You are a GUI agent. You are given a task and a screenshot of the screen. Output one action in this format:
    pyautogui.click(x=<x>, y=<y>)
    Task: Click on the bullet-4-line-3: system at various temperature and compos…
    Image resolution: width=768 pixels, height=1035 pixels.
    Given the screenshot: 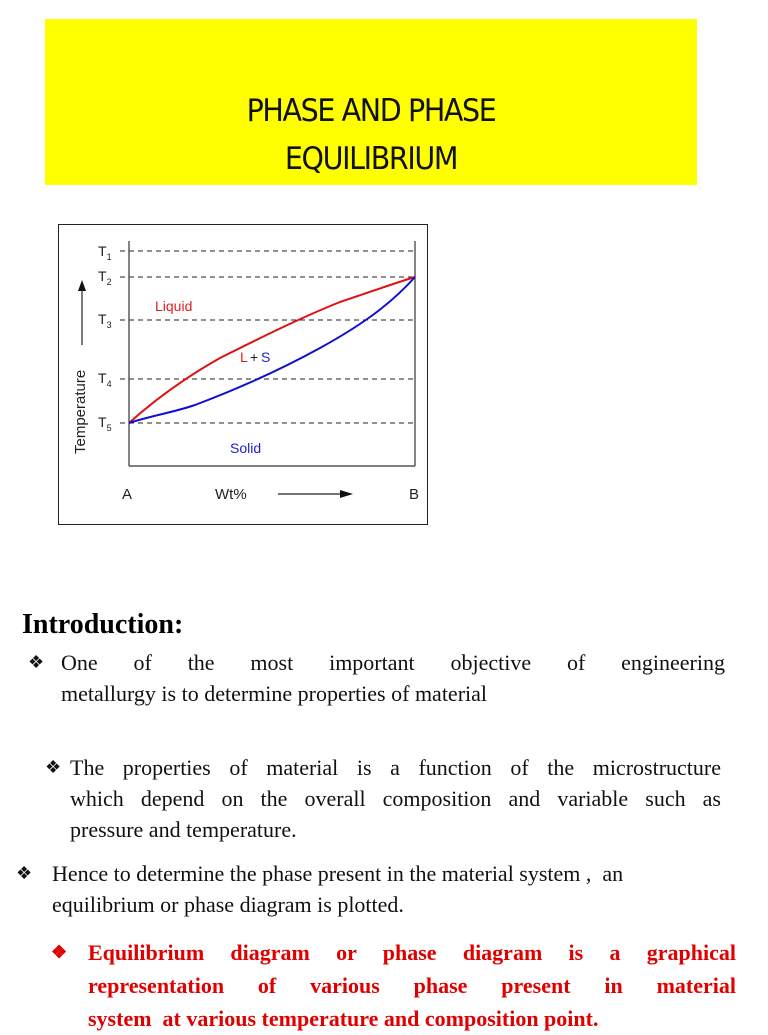 What is the action you would take?
    pyautogui.click(x=343, y=1018)
    